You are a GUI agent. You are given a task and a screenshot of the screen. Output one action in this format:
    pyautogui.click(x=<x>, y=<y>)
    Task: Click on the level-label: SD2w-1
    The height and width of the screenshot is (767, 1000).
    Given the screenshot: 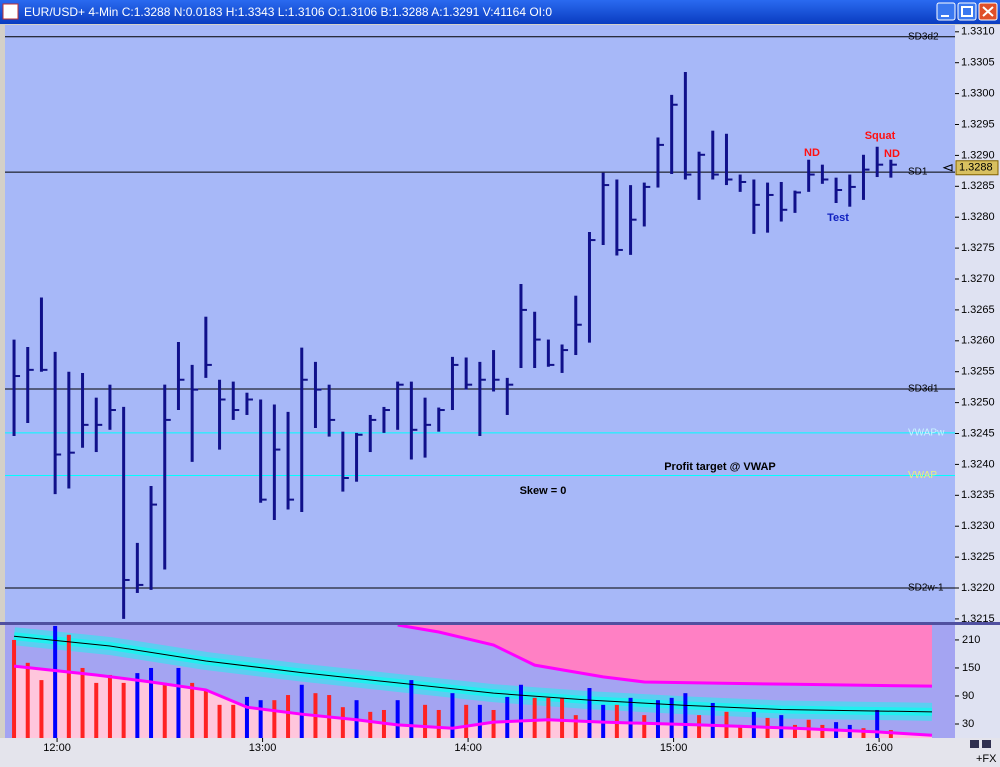 What is the action you would take?
    pyautogui.click(x=926, y=588)
    